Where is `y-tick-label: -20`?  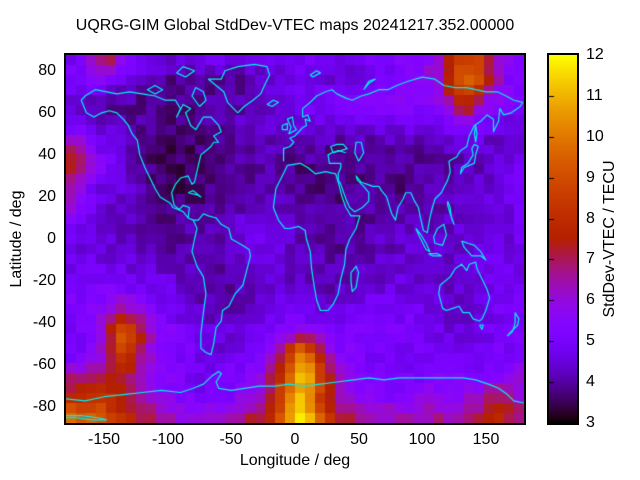
y-tick-label: -20 is located at coordinates (44, 280).